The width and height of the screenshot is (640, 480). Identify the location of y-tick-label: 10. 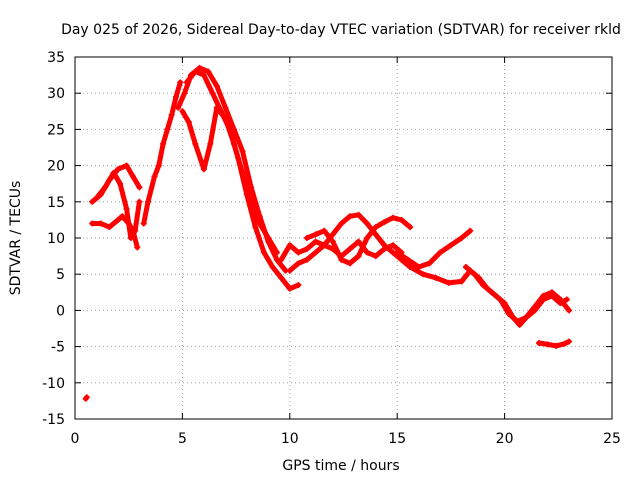
(56, 239).